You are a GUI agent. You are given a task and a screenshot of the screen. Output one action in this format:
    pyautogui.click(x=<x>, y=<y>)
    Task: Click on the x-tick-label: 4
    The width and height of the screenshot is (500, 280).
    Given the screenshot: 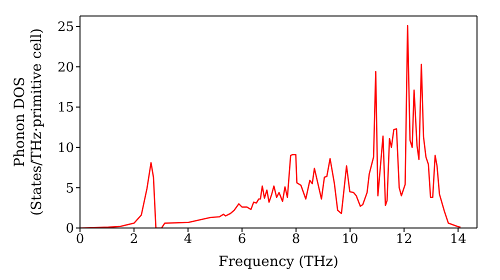 What is the action you would take?
    pyautogui.click(x=188, y=240)
    